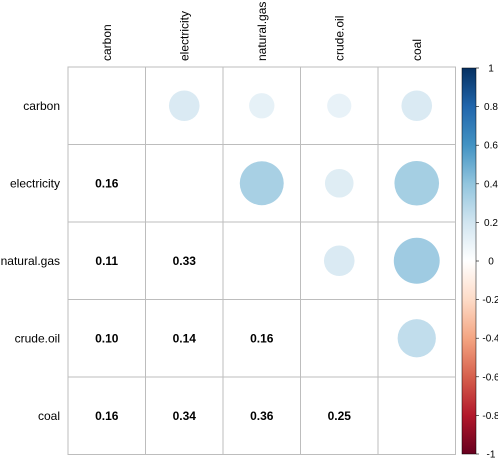  What do you see at coordinates (491, 146) in the screenshot?
I see `colorbar-tick-label: 0.6` at bounding box center [491, 146].